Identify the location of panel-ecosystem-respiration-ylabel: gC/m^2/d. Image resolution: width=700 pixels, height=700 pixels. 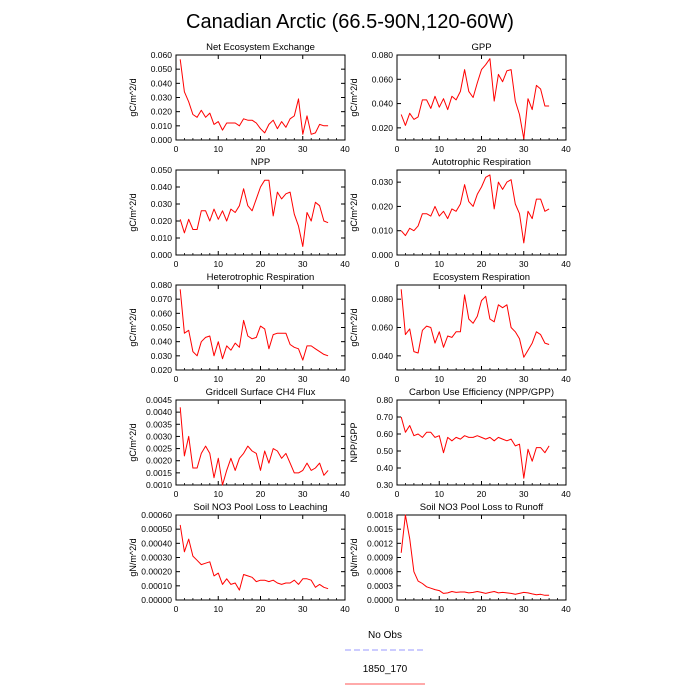
(354, 327).